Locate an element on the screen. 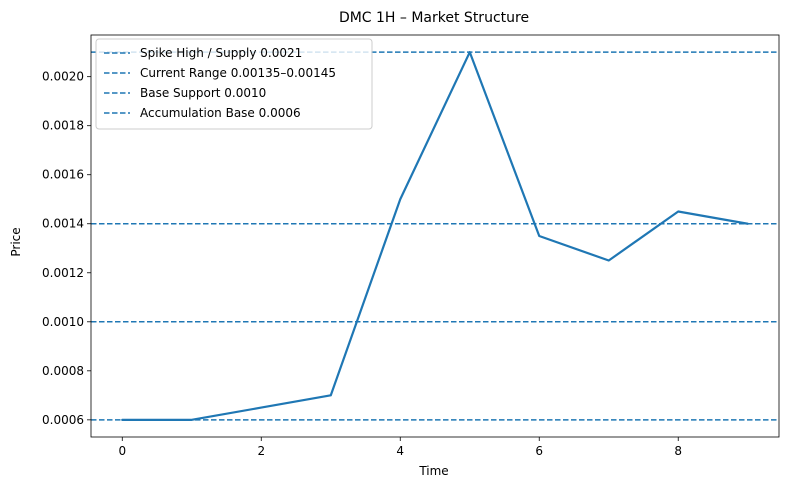  y-tick-label: 0.0010 is located at coordinates (63, 322).